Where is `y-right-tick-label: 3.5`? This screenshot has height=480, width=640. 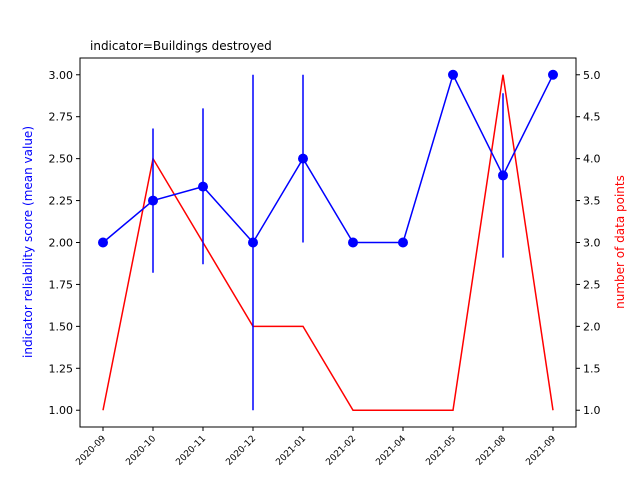 y-right-tick-label: 3.5 is located at coordinates (592, 201).